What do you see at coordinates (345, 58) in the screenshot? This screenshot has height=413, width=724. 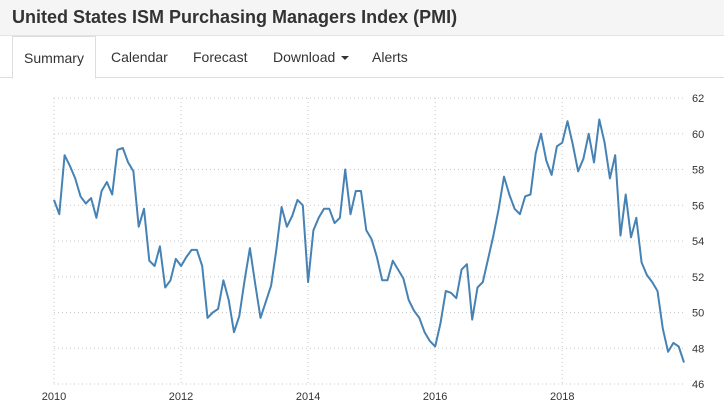 I see `chevron-down-icon` at bounding box center [345, 58].